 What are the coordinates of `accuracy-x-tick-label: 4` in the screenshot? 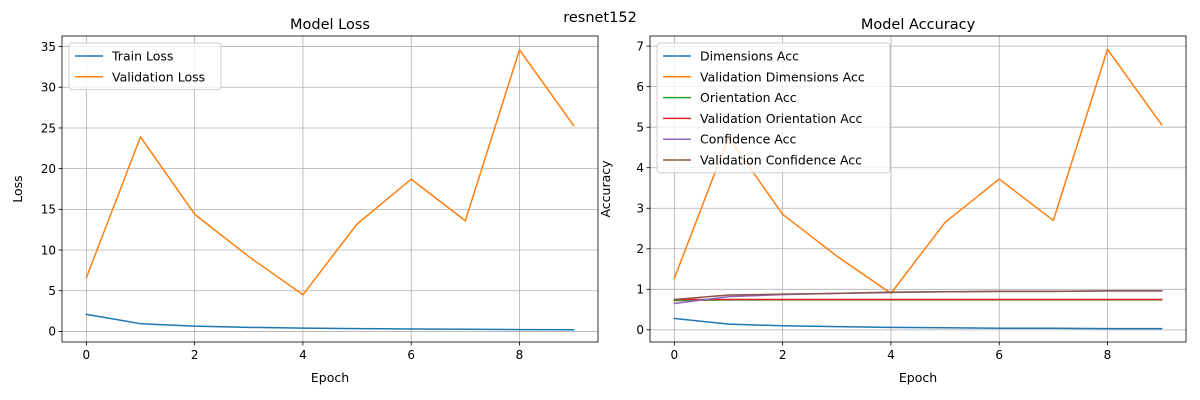 It's located at (891, 355).